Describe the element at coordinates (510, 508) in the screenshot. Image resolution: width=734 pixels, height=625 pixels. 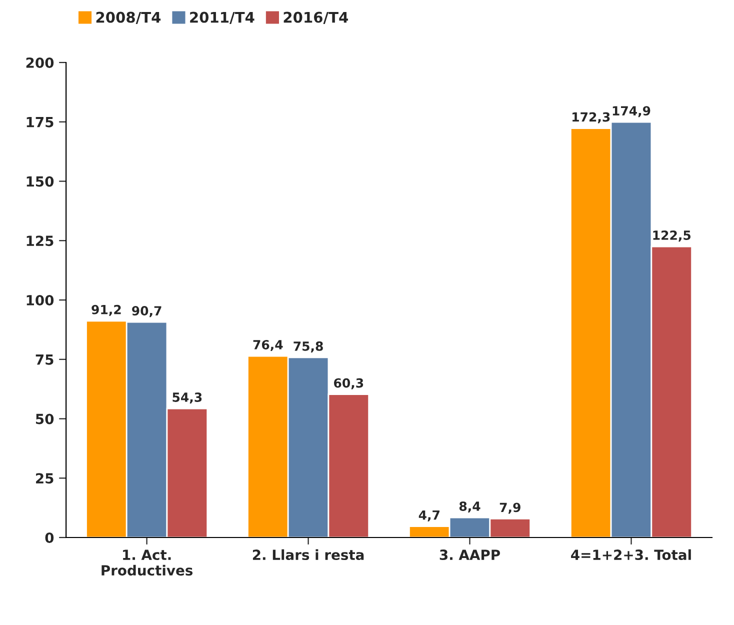
I see `data-label: 7,9` at that location.